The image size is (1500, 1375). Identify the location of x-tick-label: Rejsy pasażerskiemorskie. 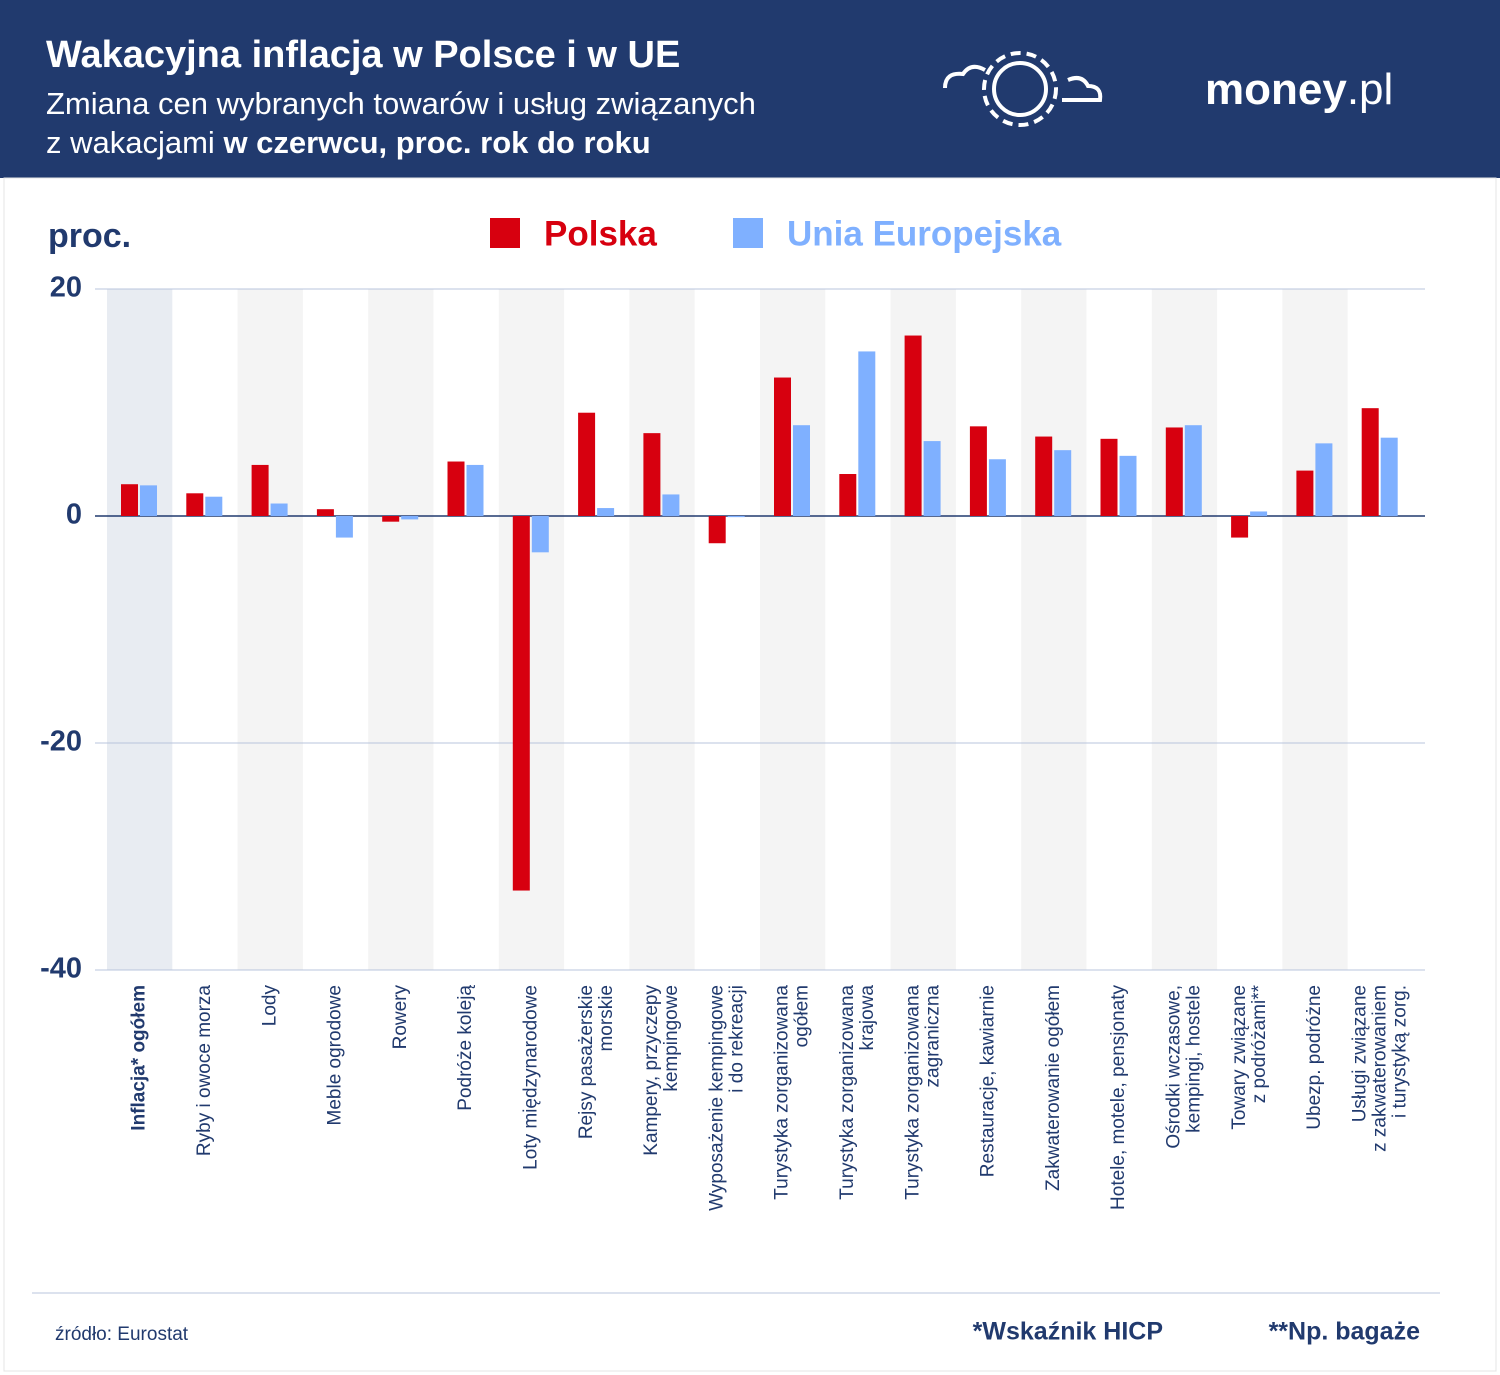
(596, 1062).